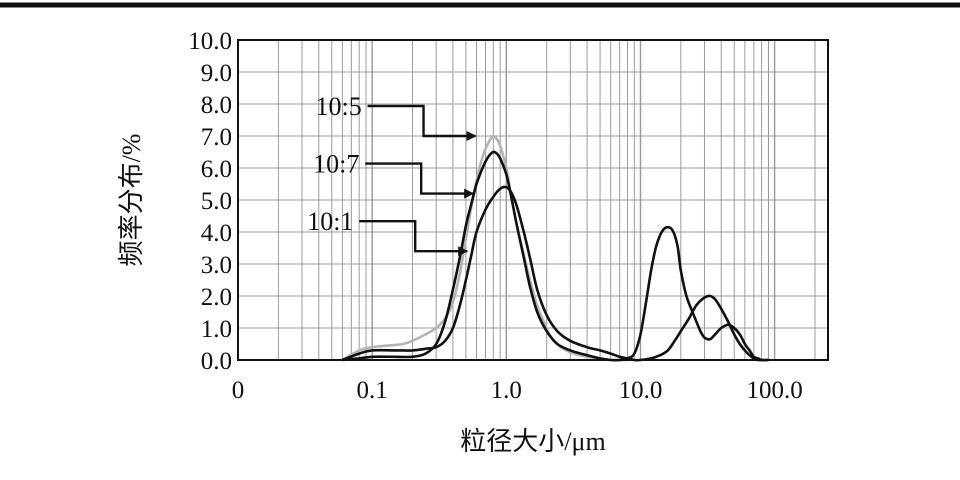  Describe the element at coordinates (336, 164) in the screenshot. I see `annotation-label: 10:7` at that location.